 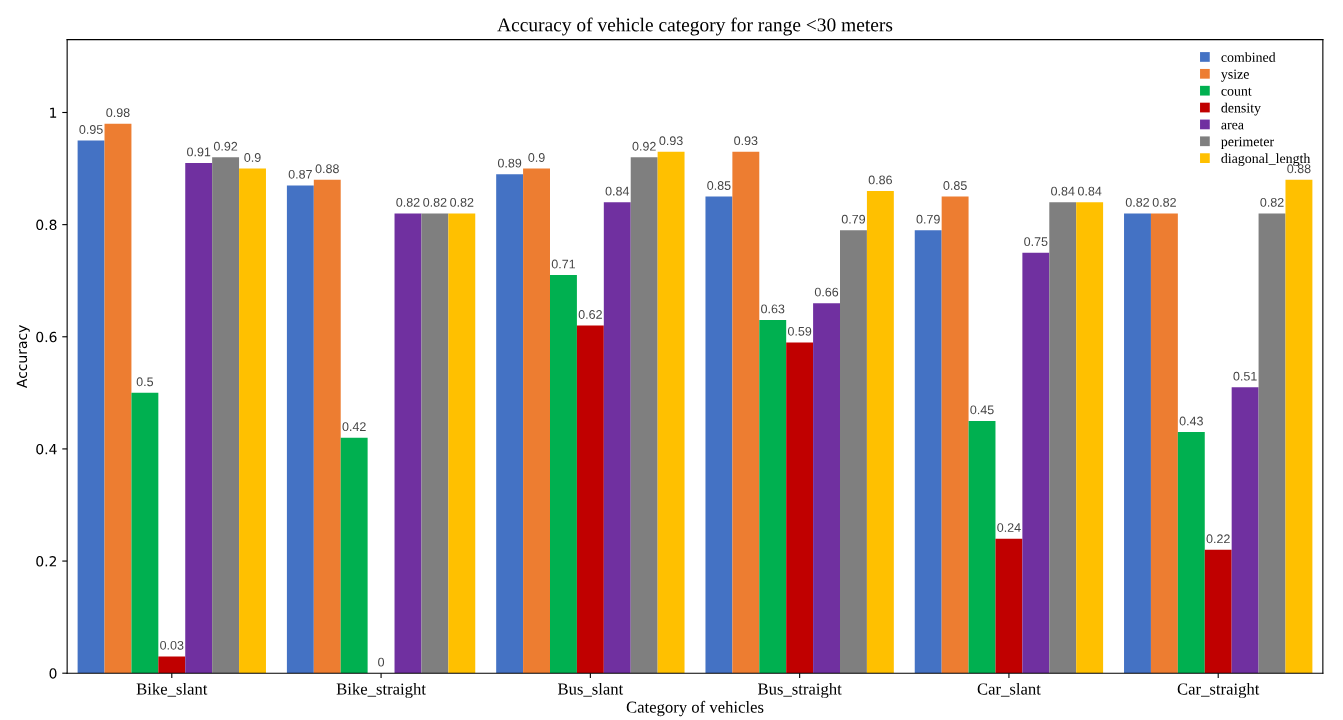 I want to click on legend-label: combined, so click(x=1248, y=57).